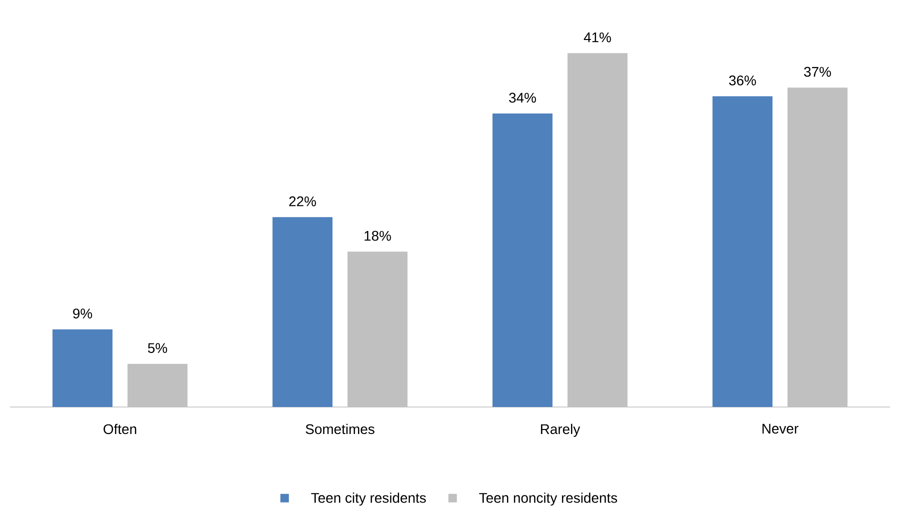 This screenshot has width=900, height=531. What do you see at coordinates (120, 429) in the screenshot?
I see `x-tick-label: Often` at bounding box center [120, 429].